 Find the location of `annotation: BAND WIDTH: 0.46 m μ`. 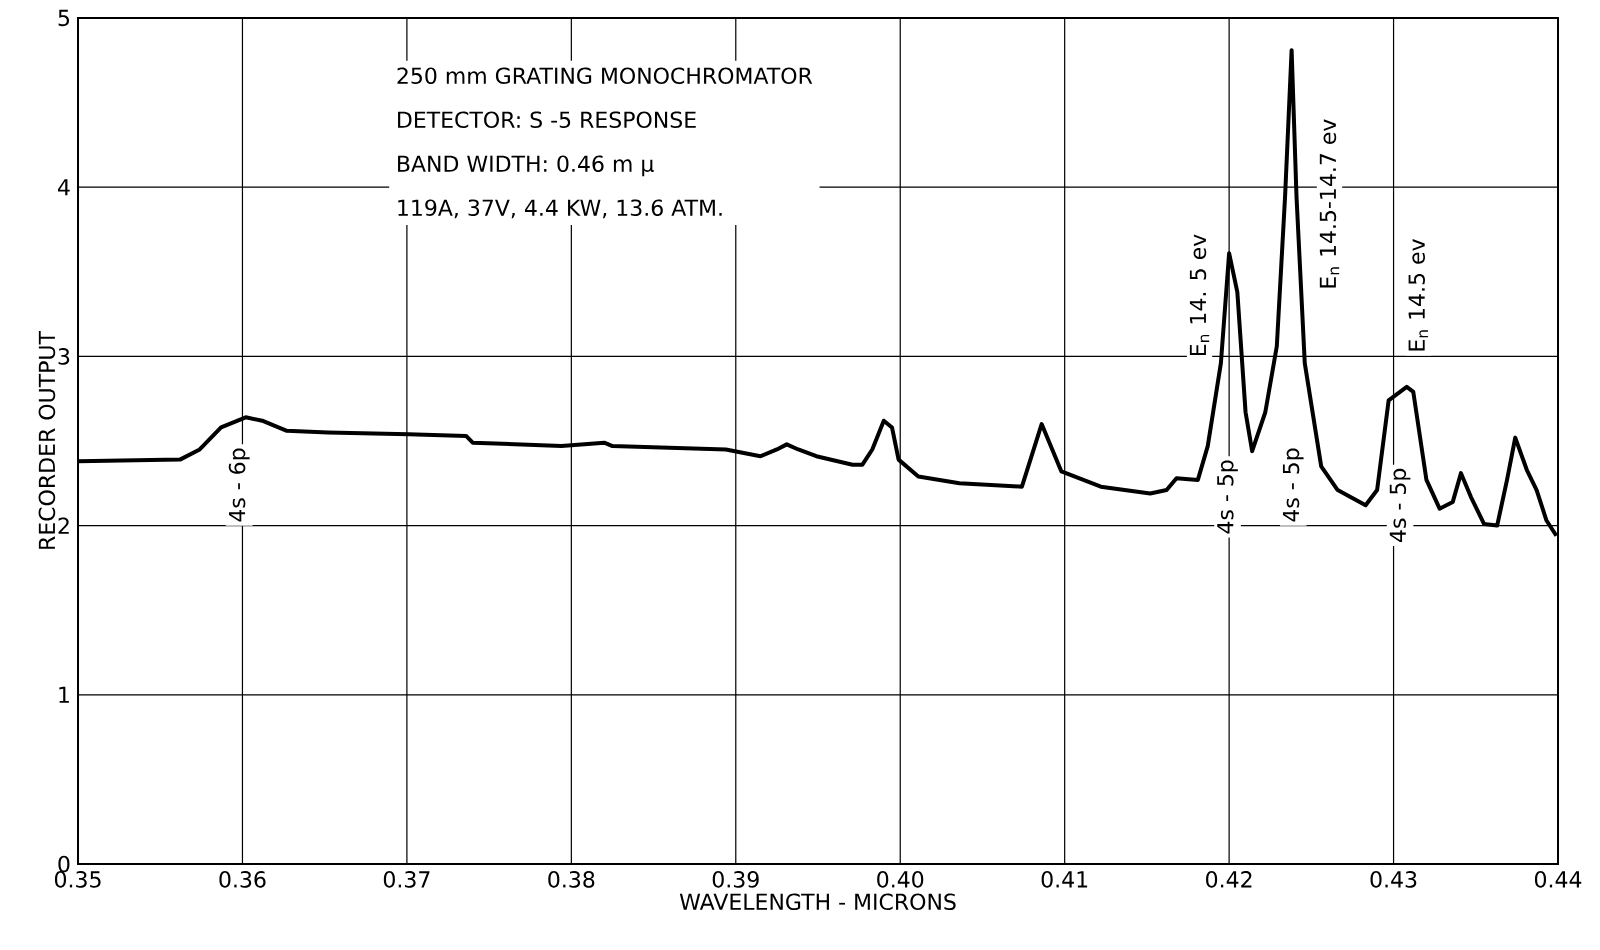

annotation: BAND WIDTH: 0.46 m μ is located at coordinates (526, 166).